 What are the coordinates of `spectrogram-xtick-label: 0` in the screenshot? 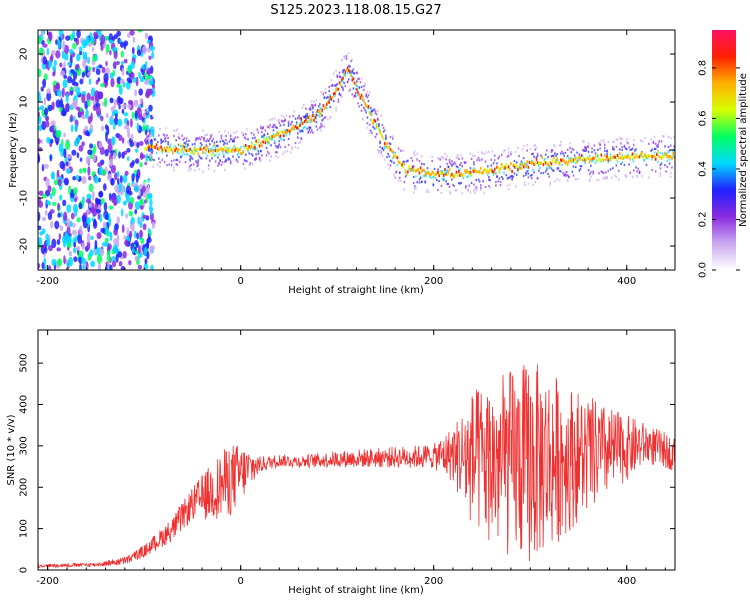 It's located at (240, 281).